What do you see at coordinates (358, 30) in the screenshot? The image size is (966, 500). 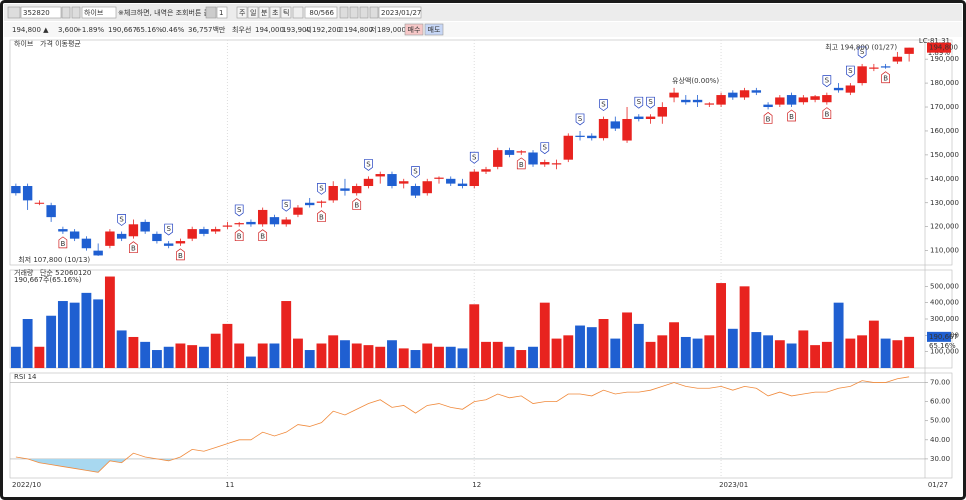 I see `quote-high: 194,800` at bounding box center [358, 30].